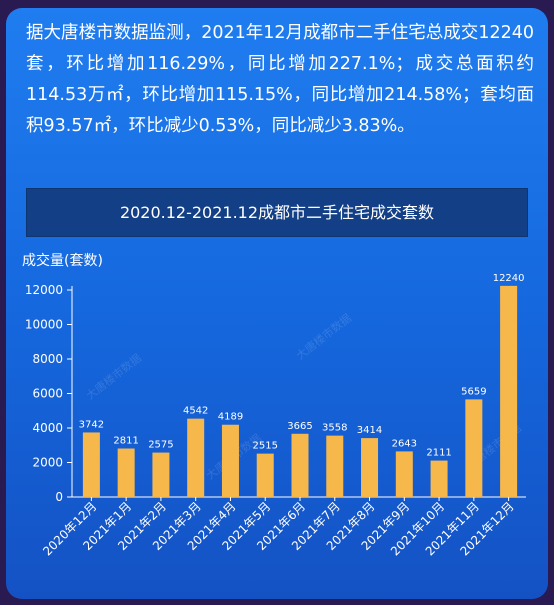  Describe the element at coordinates (47, 394) in the screenshot. I see `y-tick-label: 6000` at that location.